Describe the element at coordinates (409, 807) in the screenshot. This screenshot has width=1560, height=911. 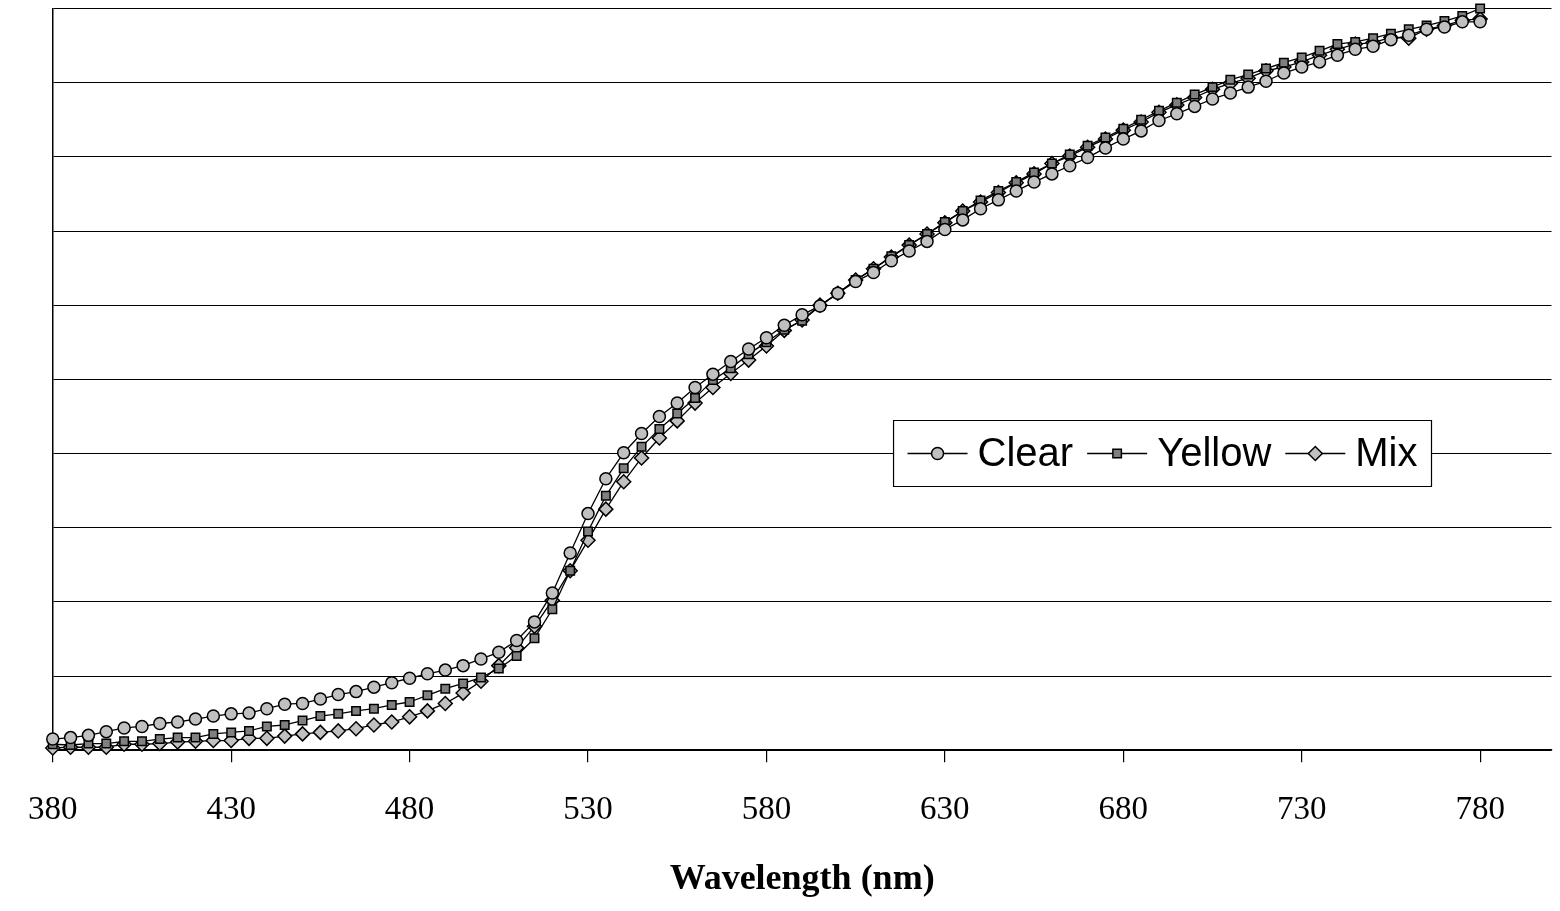
I see `x-tick-label: 480` at that location.